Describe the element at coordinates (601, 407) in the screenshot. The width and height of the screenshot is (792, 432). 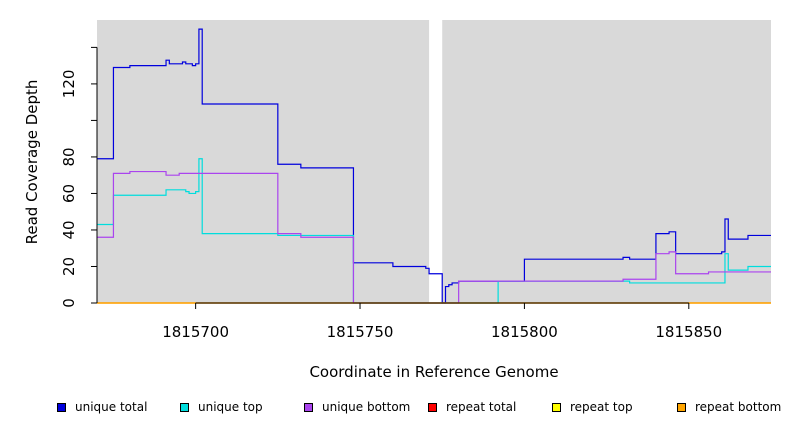
I see `legend-label: repeat top` at that location.